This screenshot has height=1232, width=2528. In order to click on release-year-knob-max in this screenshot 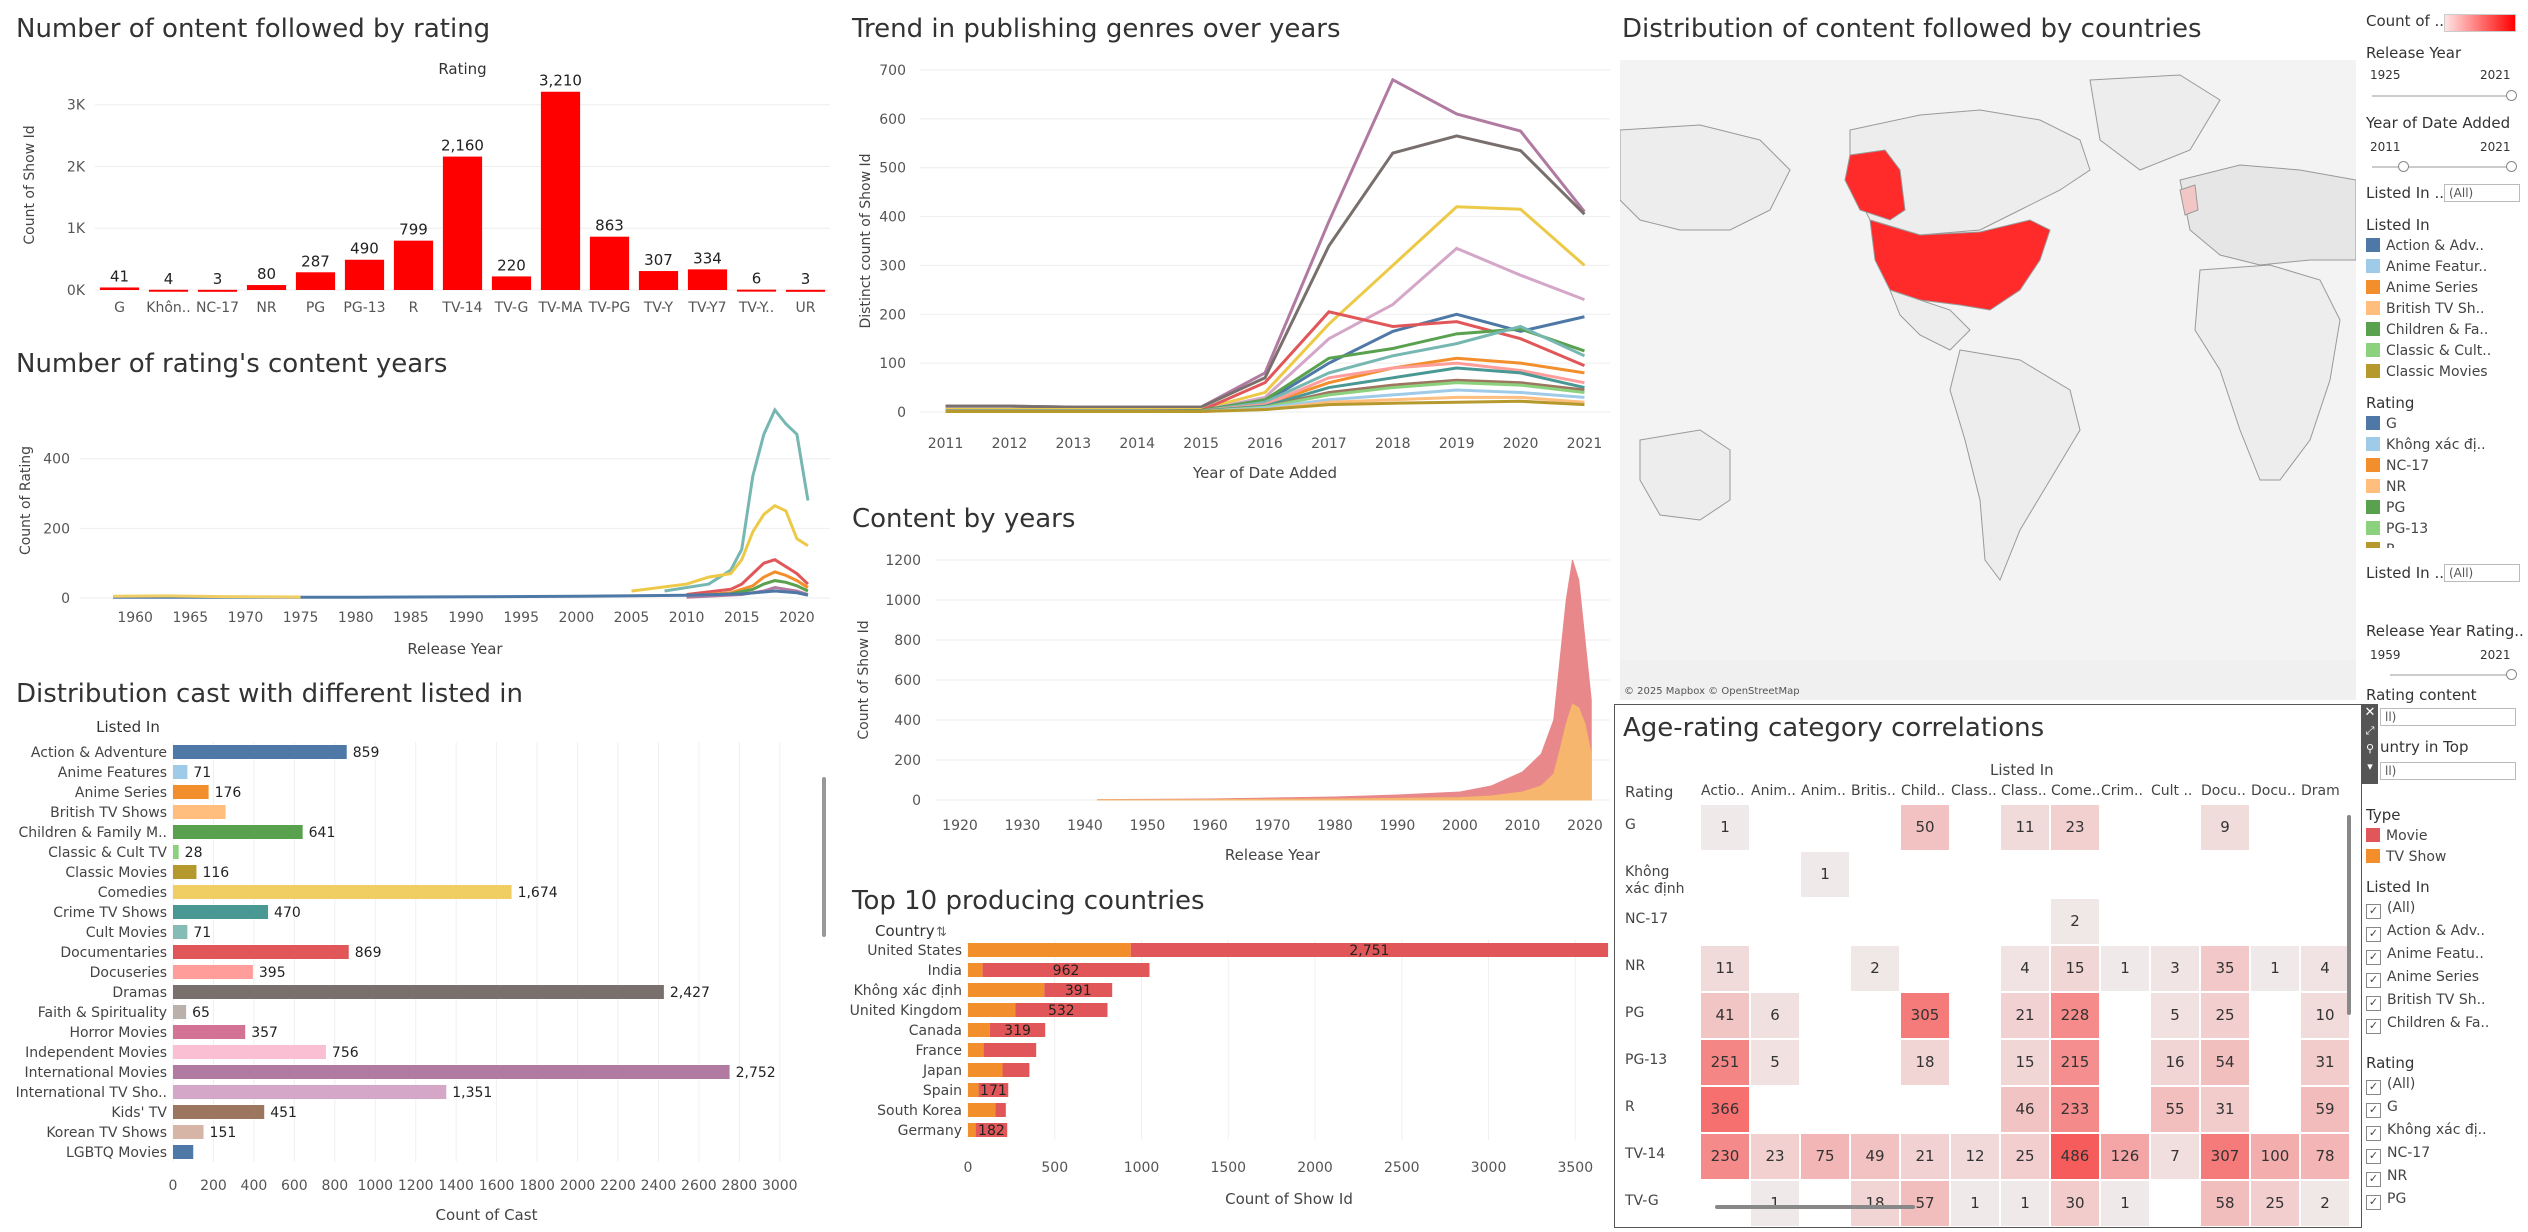, I will do `click(2511, 95)`.